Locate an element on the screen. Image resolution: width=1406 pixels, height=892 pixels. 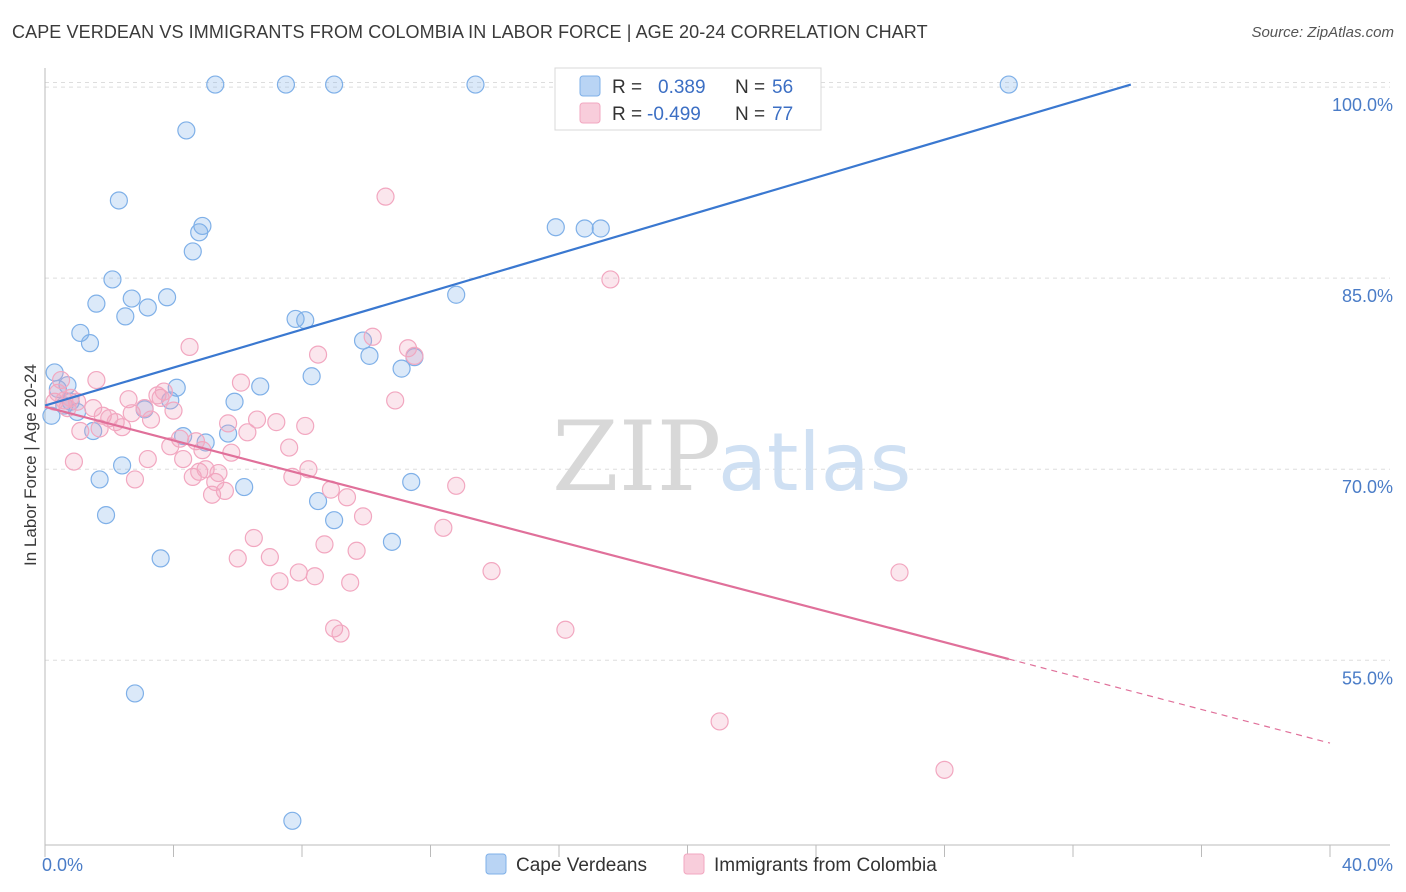
y-axis-label: In Labor Force | Age 20-24 is located at coordinates (30, 465).